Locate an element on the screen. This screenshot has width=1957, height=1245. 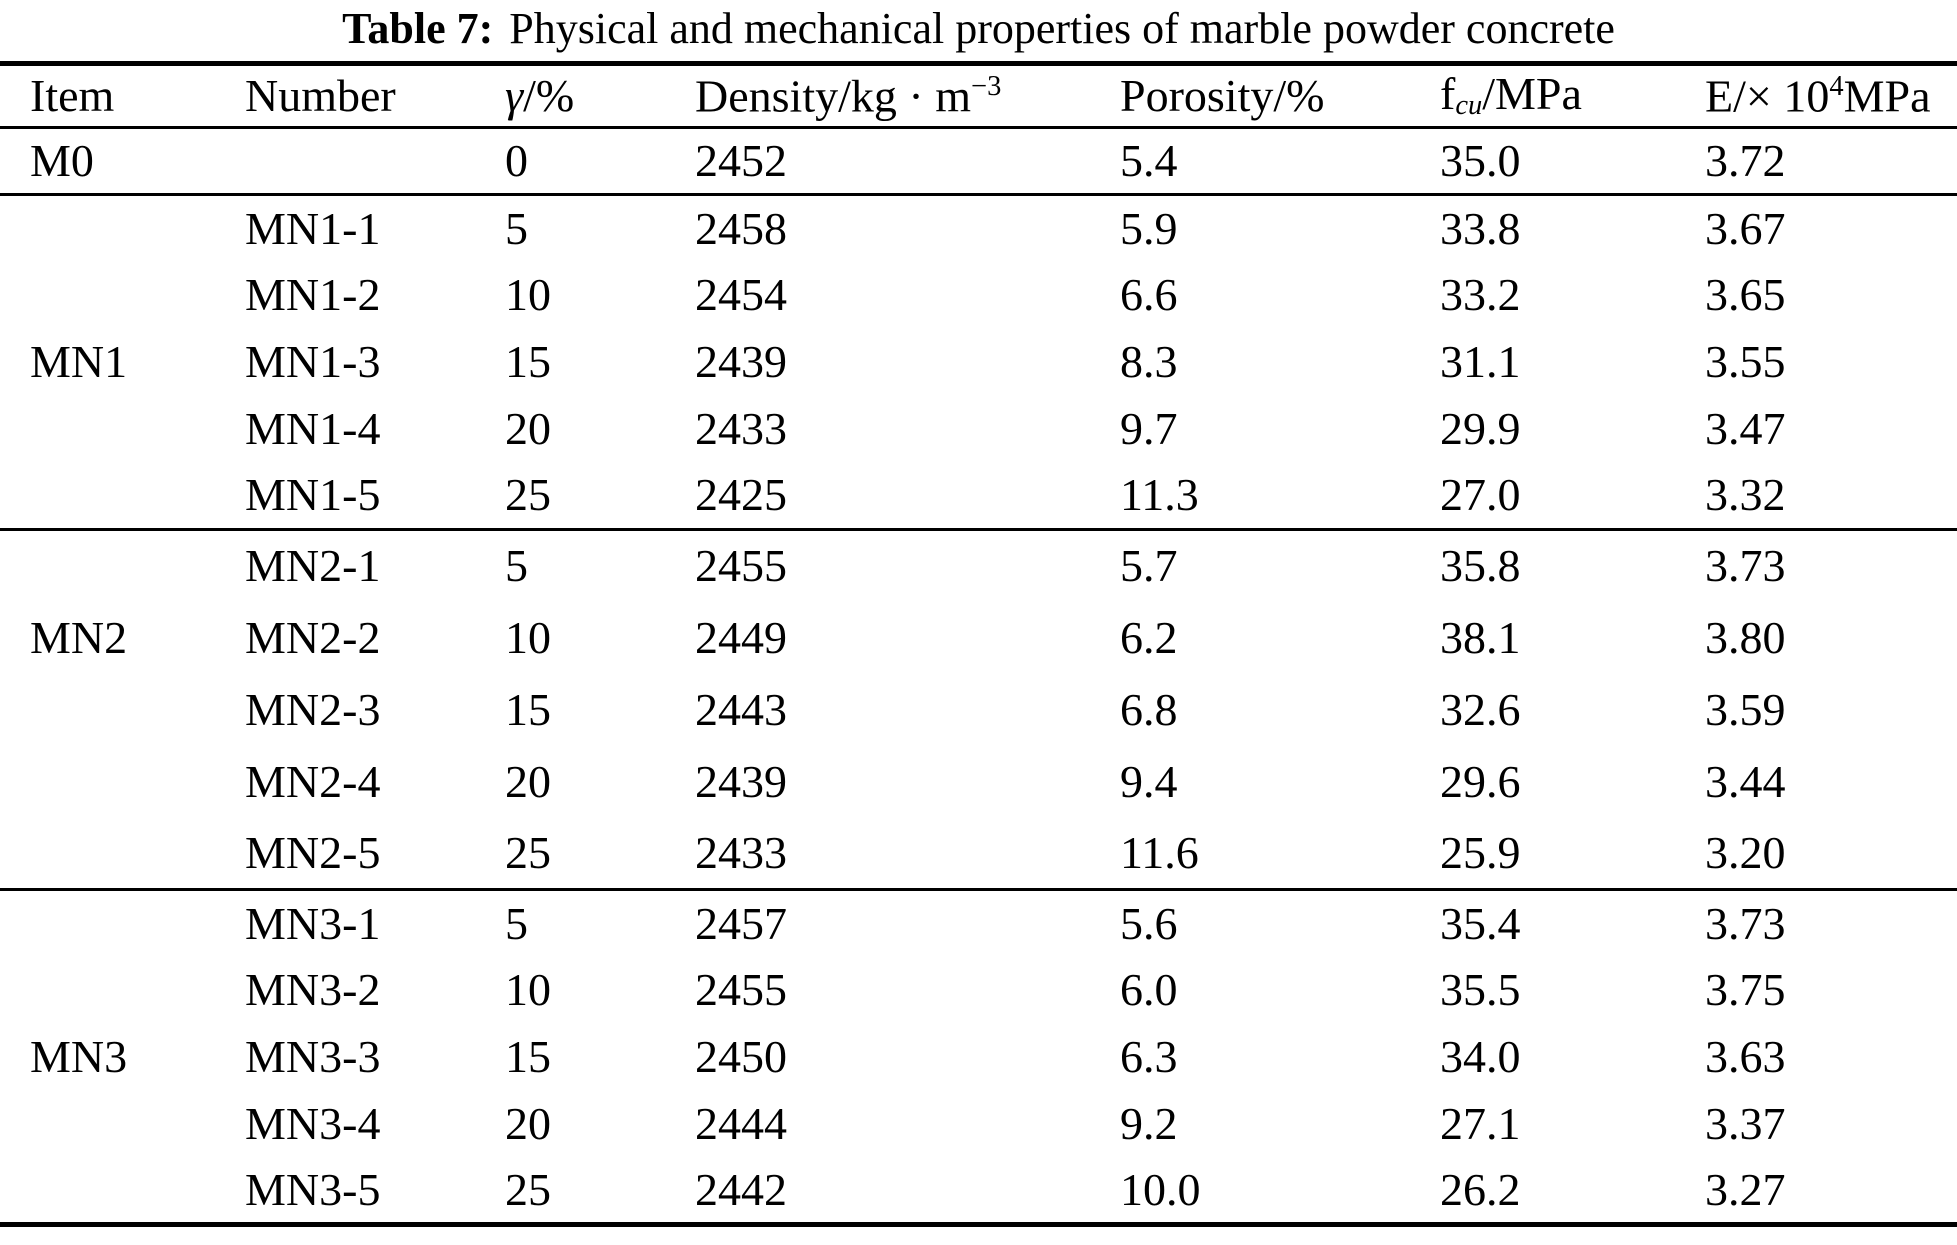
table-row: MN3-5 25 2442 10.0 26.2 3.27 is located at coordinates (978, 1191).